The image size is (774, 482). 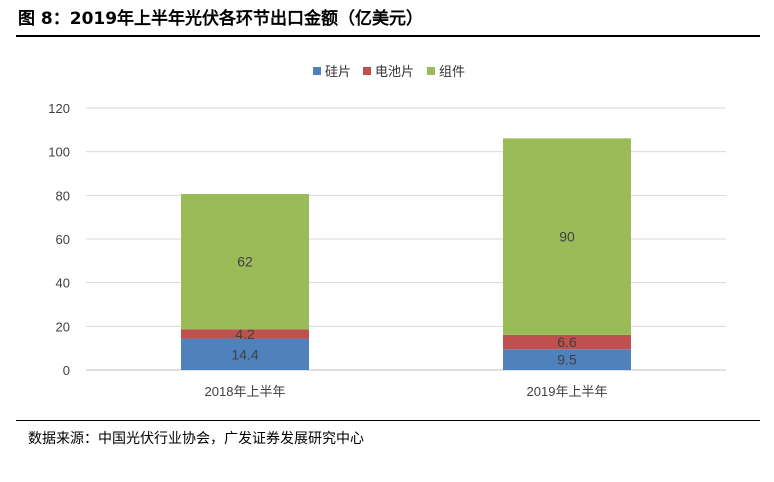 I want to click on data-label: 14.4, so click(x=244, y=354).